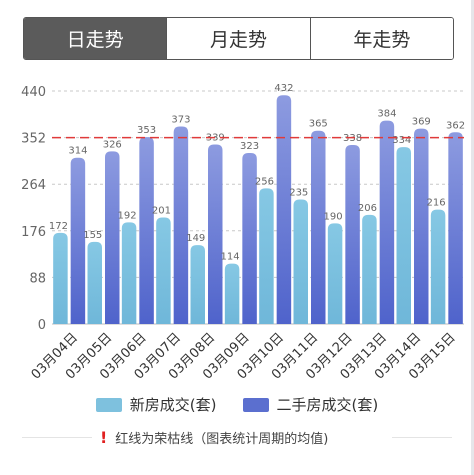  What do you see at coordinates (195, 238) in the screenshot?
I see `data-label: 149` at bounding box center [195, 238].